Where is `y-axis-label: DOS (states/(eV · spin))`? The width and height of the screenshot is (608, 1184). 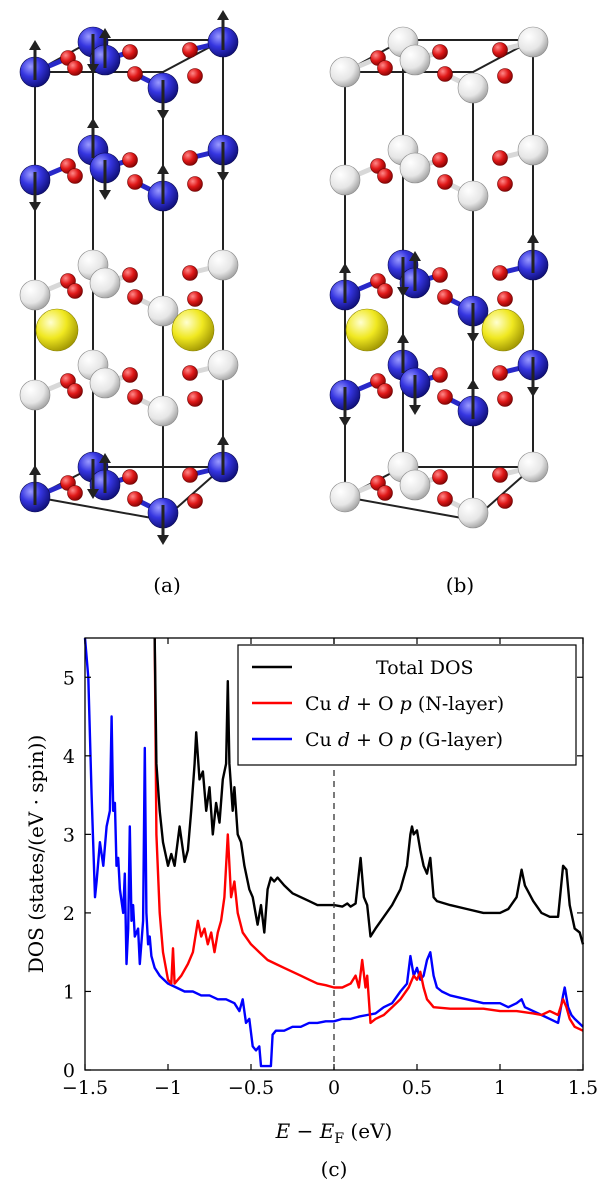
y-axis-label: DOS (states/(eV · spin)) is located at coordinates (36, 854).